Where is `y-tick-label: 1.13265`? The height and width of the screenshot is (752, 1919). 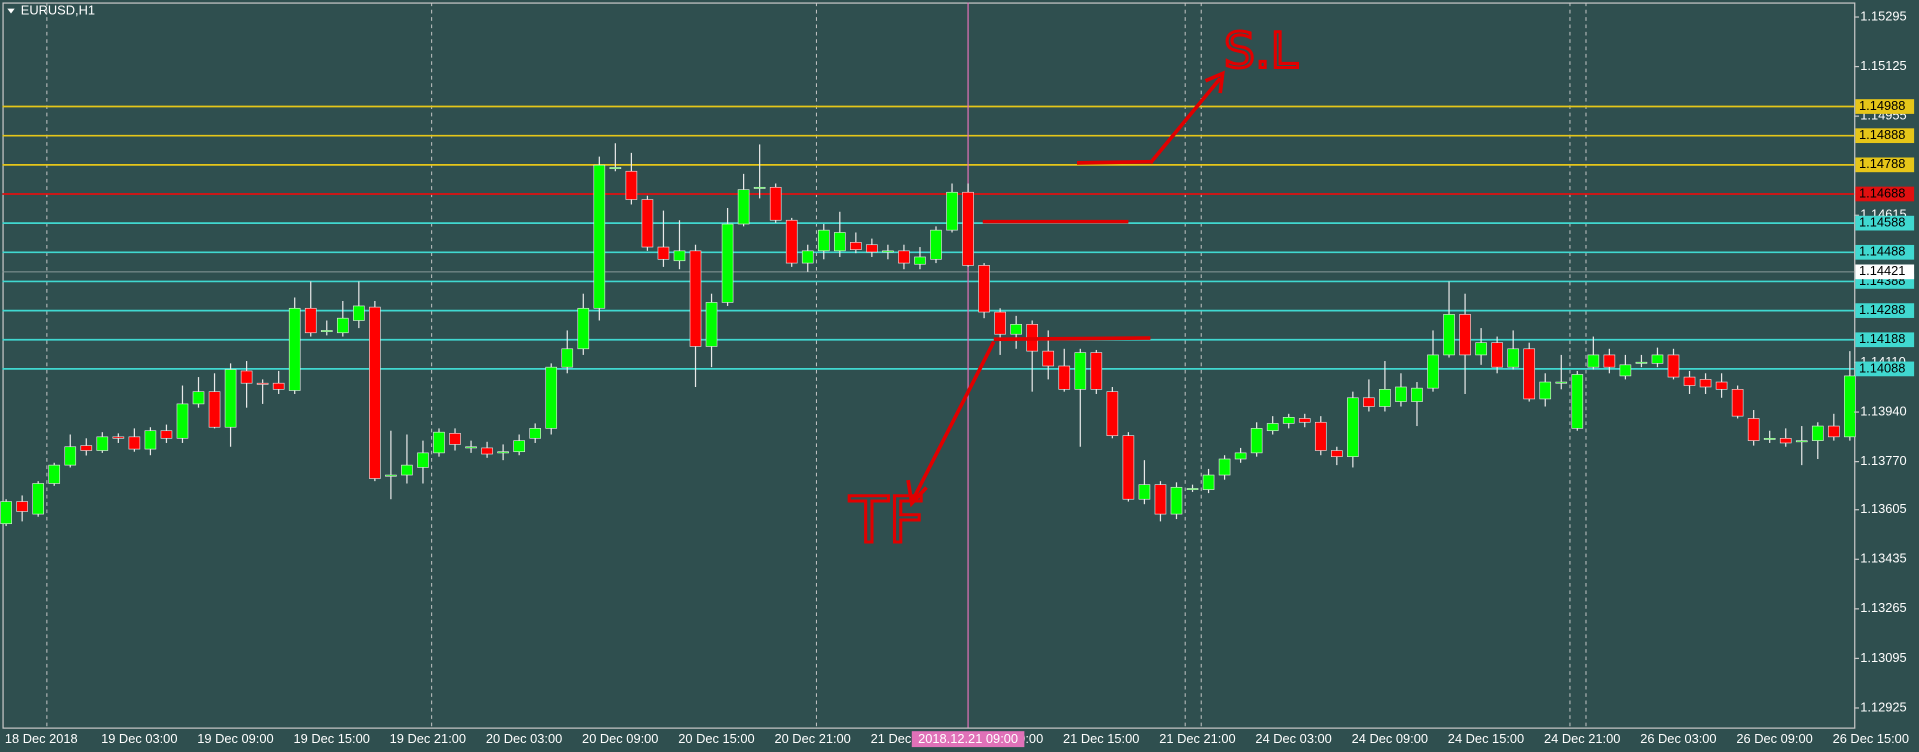
y-tick-label: 1.13265 is located at coordinates (1883, 607).